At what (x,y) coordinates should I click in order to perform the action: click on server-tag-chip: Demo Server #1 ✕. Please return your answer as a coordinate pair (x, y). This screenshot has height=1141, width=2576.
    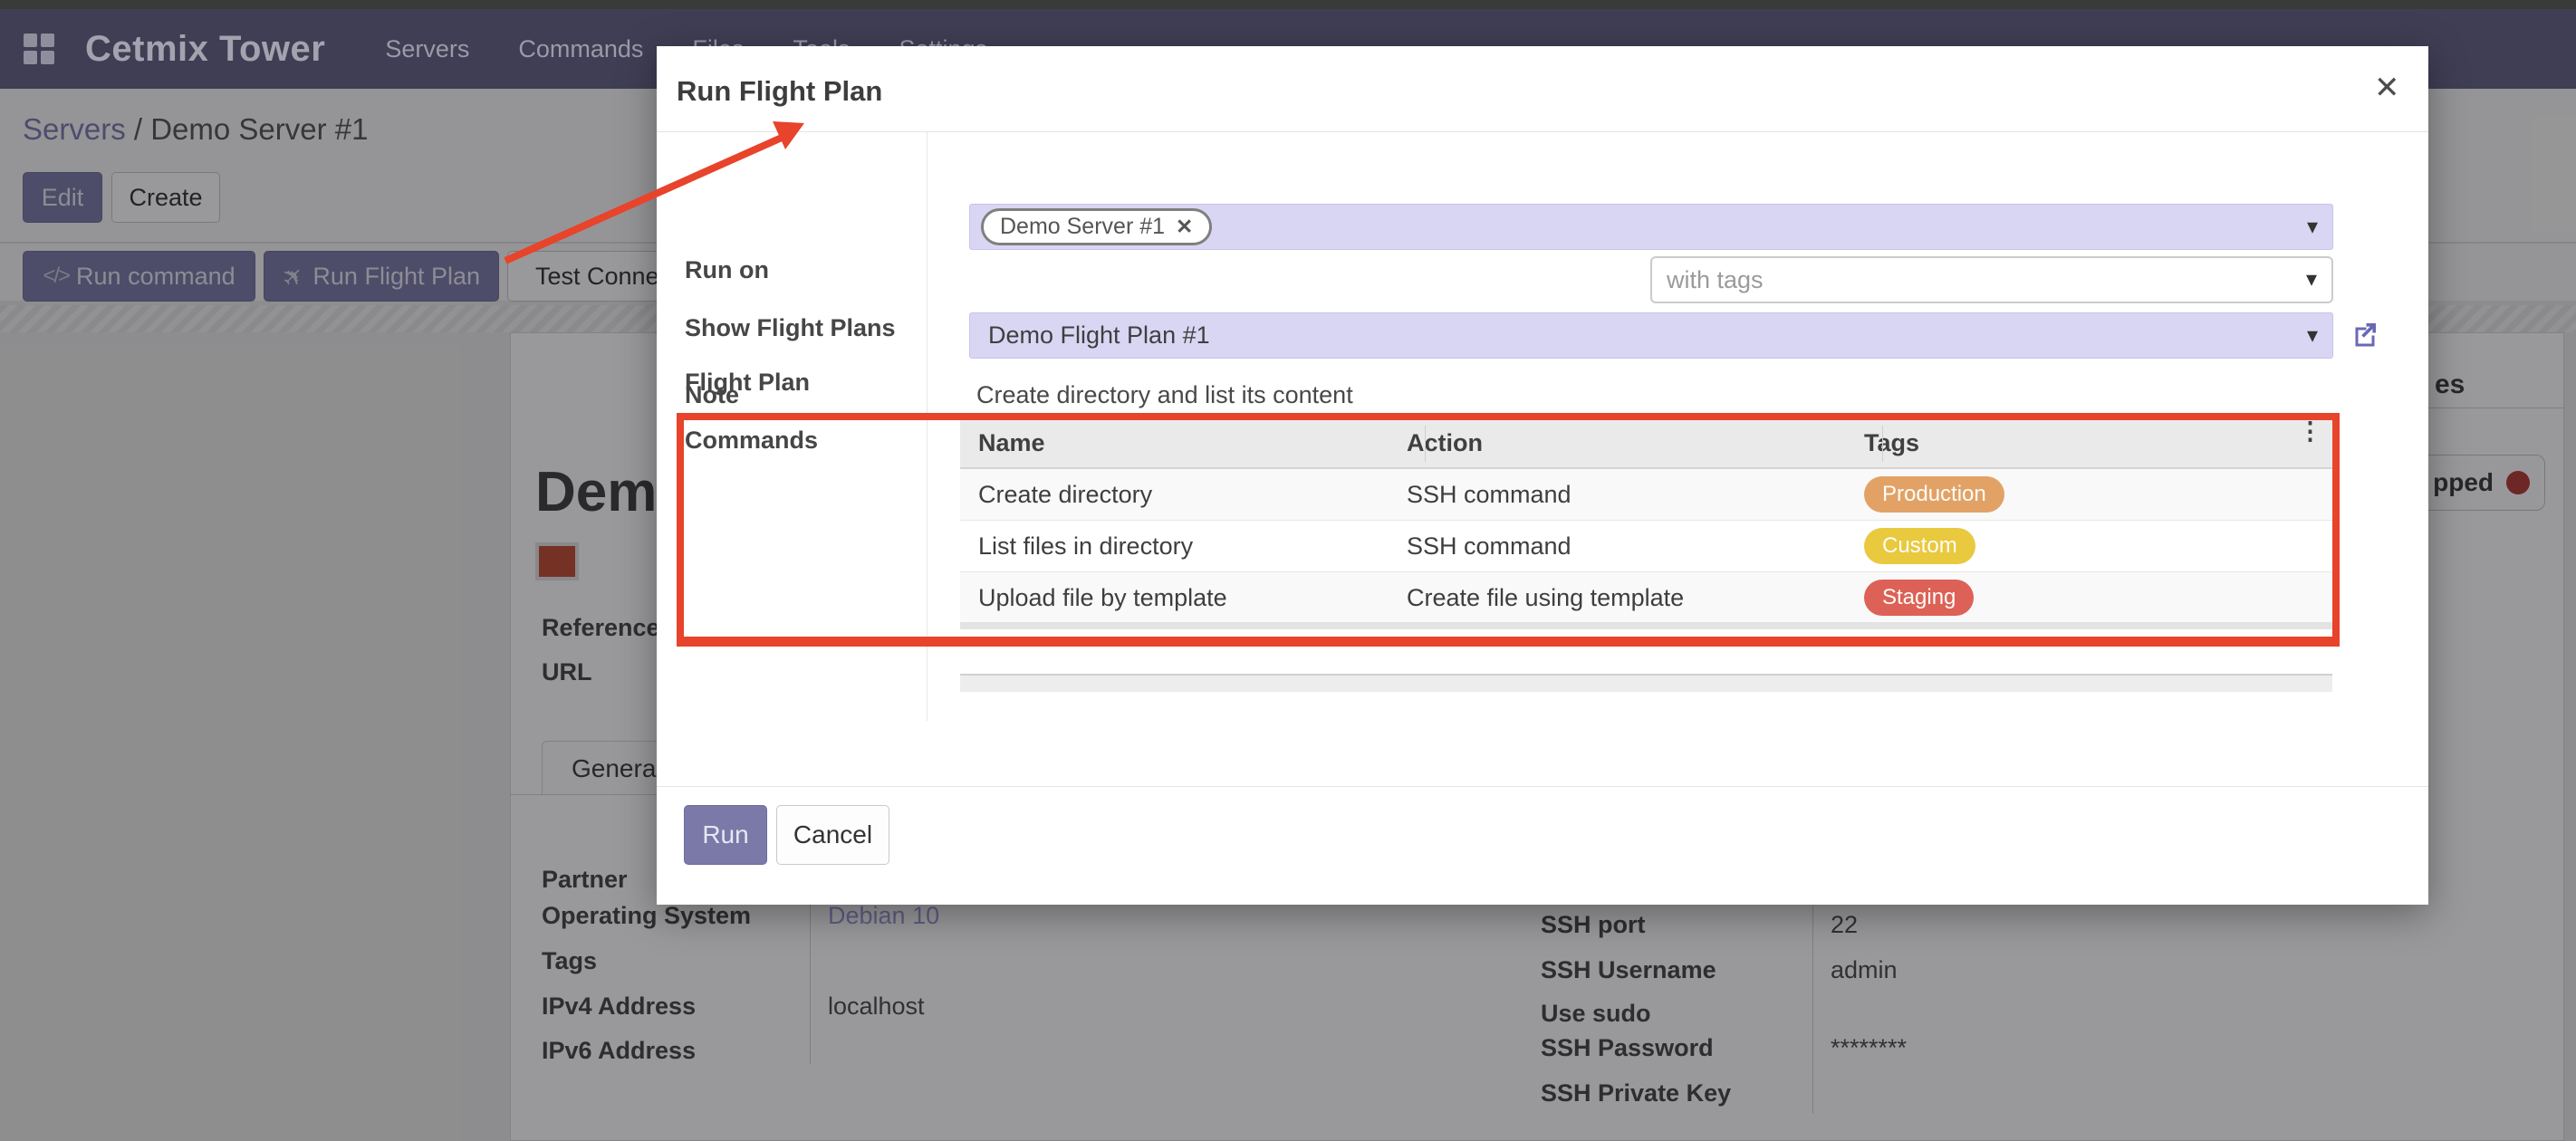
    Looking at the image, I should click on (1097, 227).